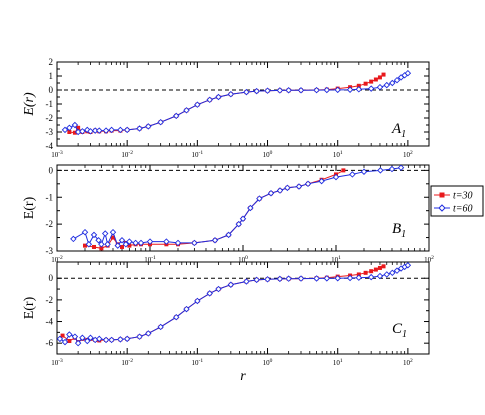  What do you see at coordinates (50, 322) in the screenshot?
I see `y-tick-label: -4` at bounding box center [50, 322].